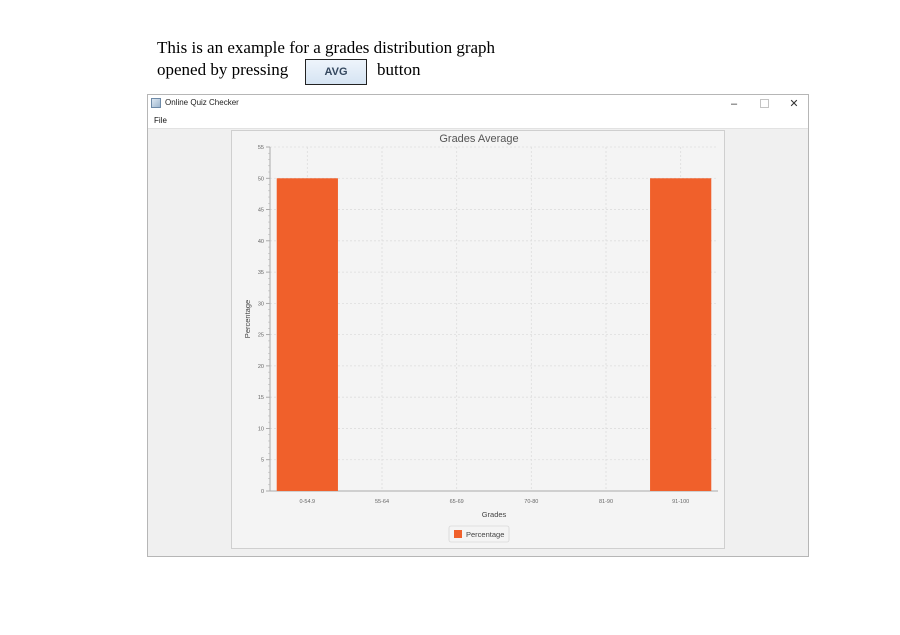 Image resolution: width=900 pixels, height=635 pixels. Describe the element at coordinates (202, 102) in the screenshot. I see `window-title: Online Quiz Checker` at that location.